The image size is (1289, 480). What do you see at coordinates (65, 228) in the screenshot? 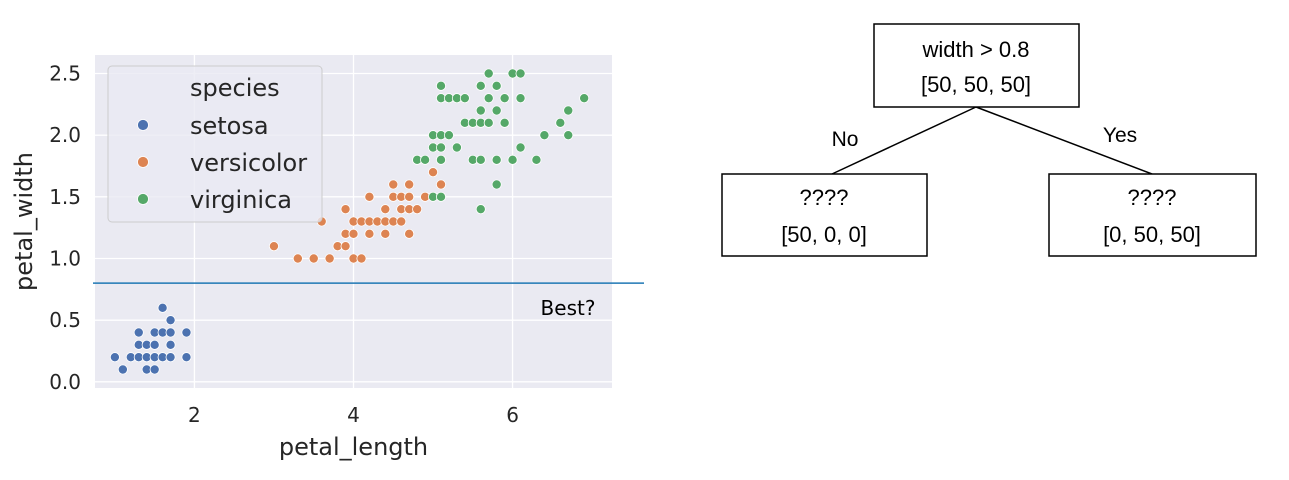
I see `y-tick-labels: 0.0 0.5 1.0 1.5 2.0 2.5` at bounding box center [65, 228].